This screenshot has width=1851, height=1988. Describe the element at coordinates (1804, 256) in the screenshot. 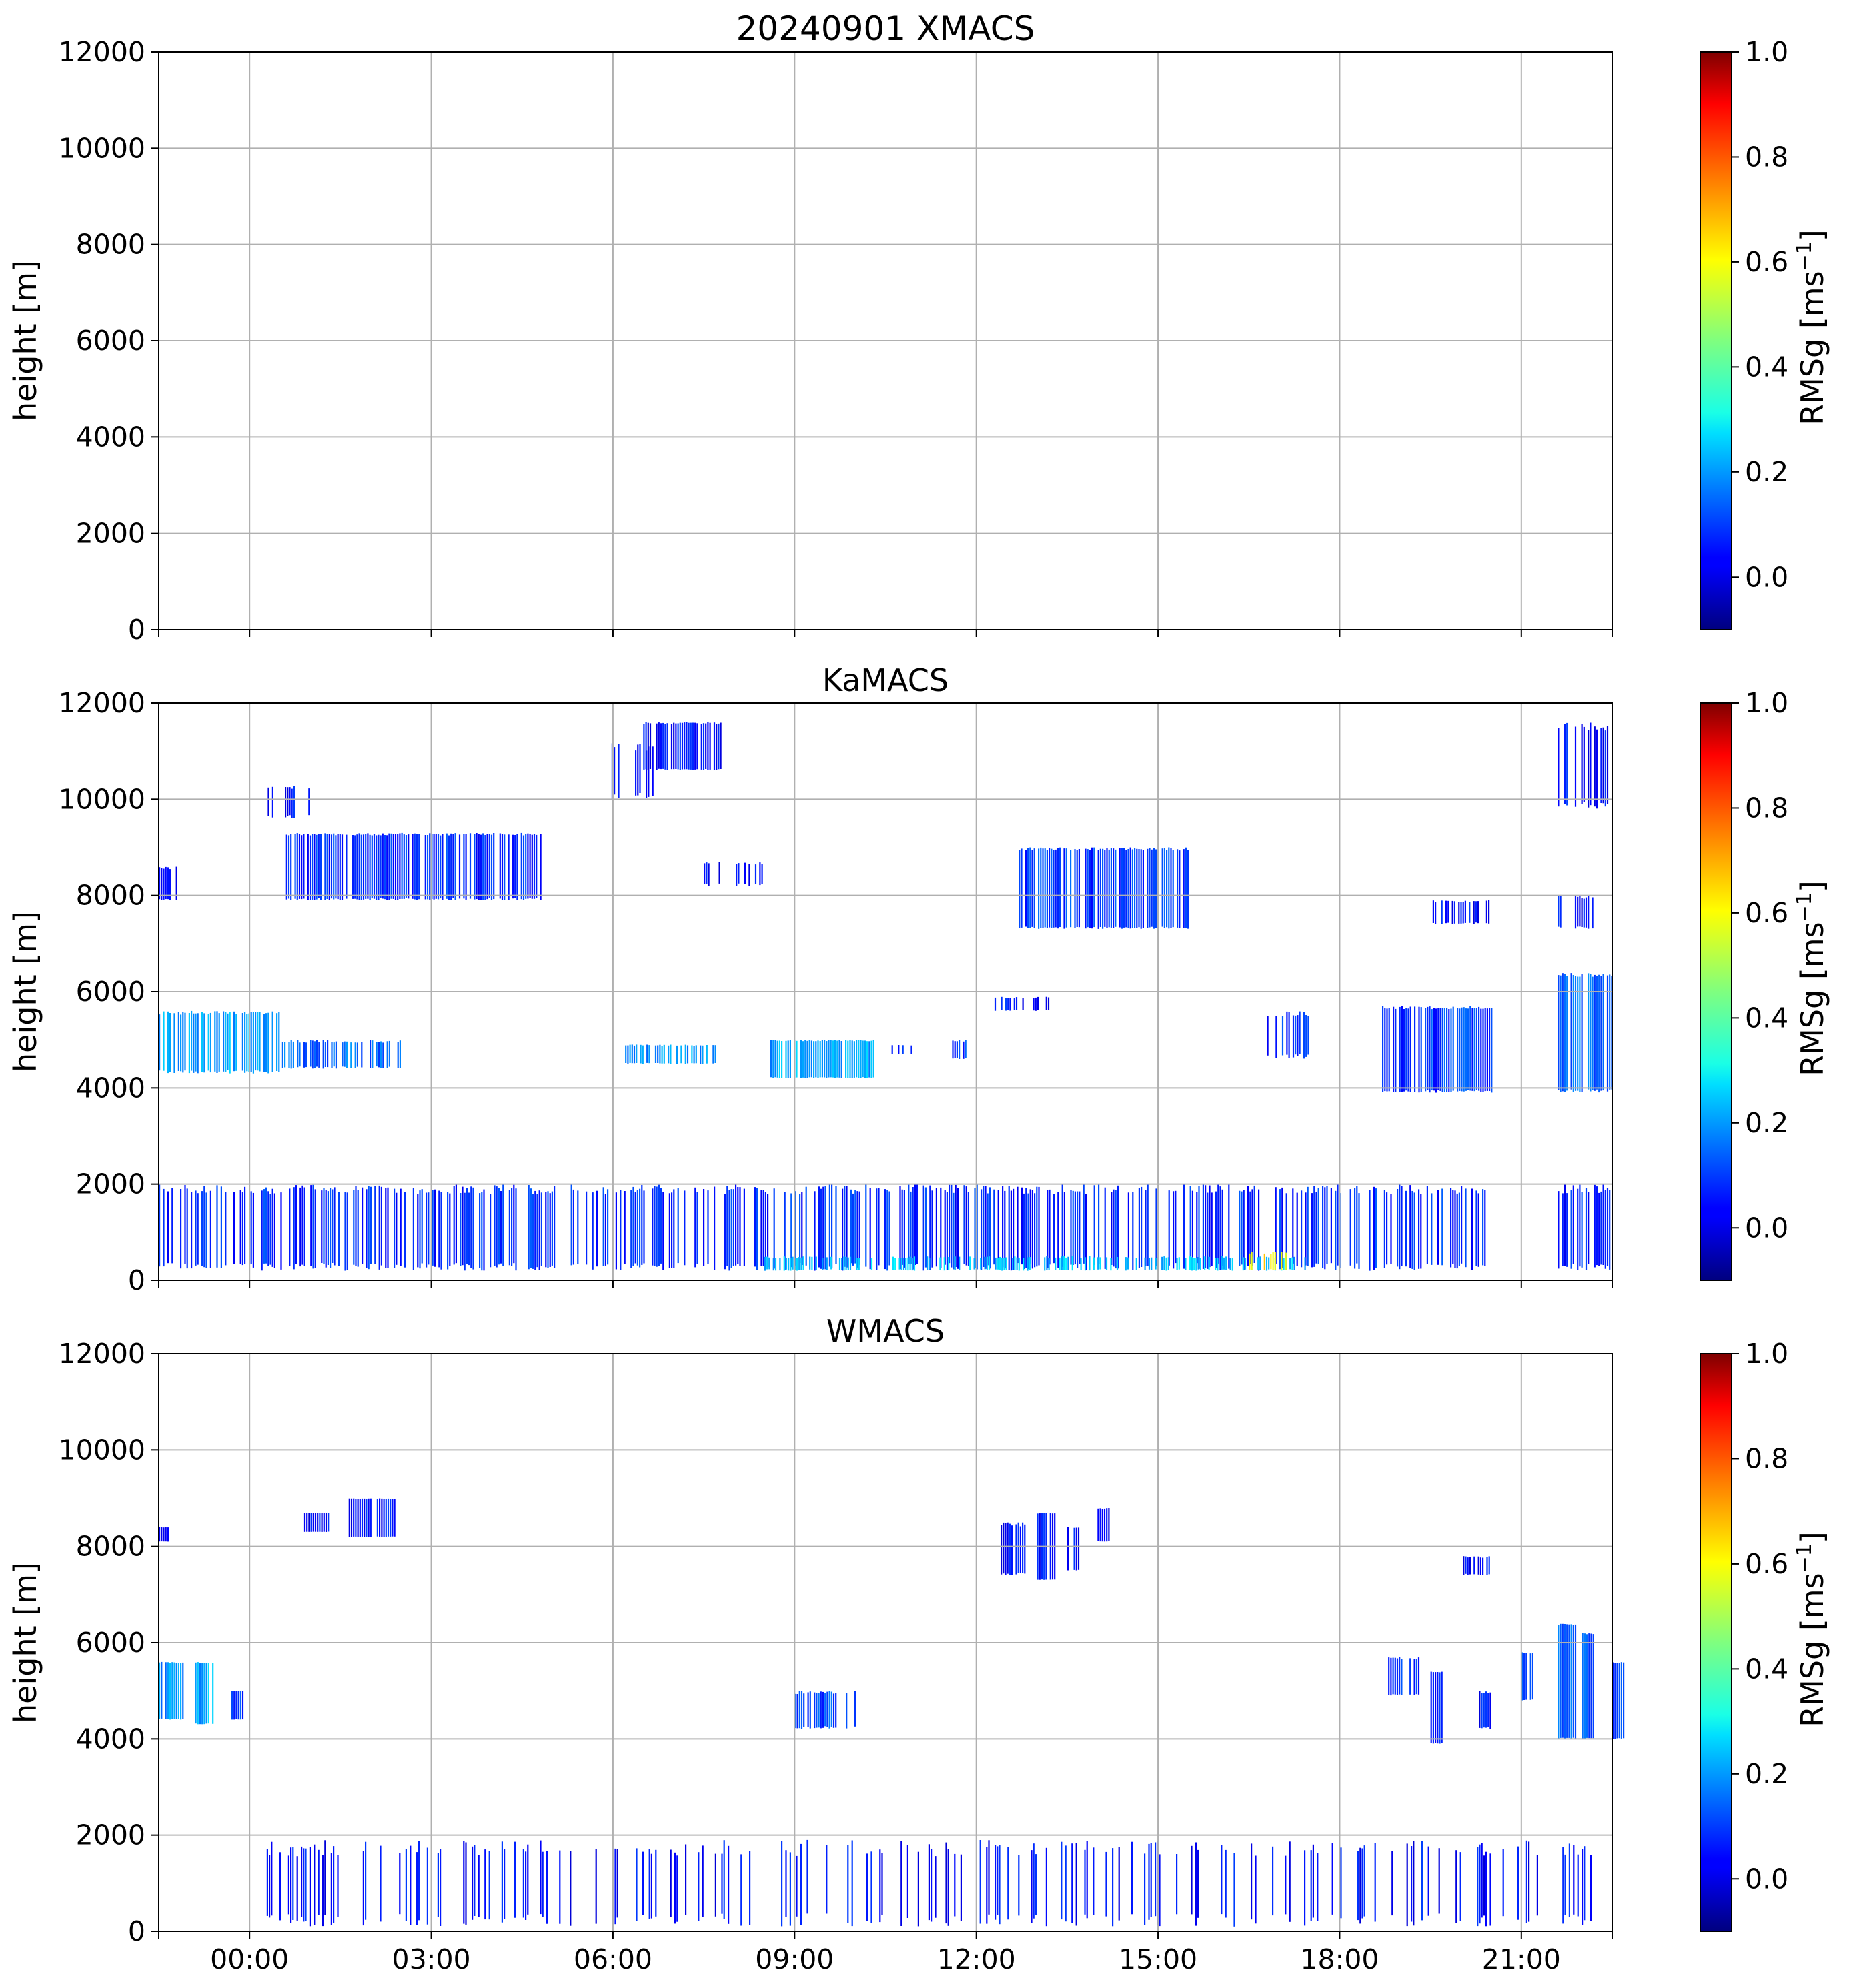

I see `unit-superscript: −1` at that location.